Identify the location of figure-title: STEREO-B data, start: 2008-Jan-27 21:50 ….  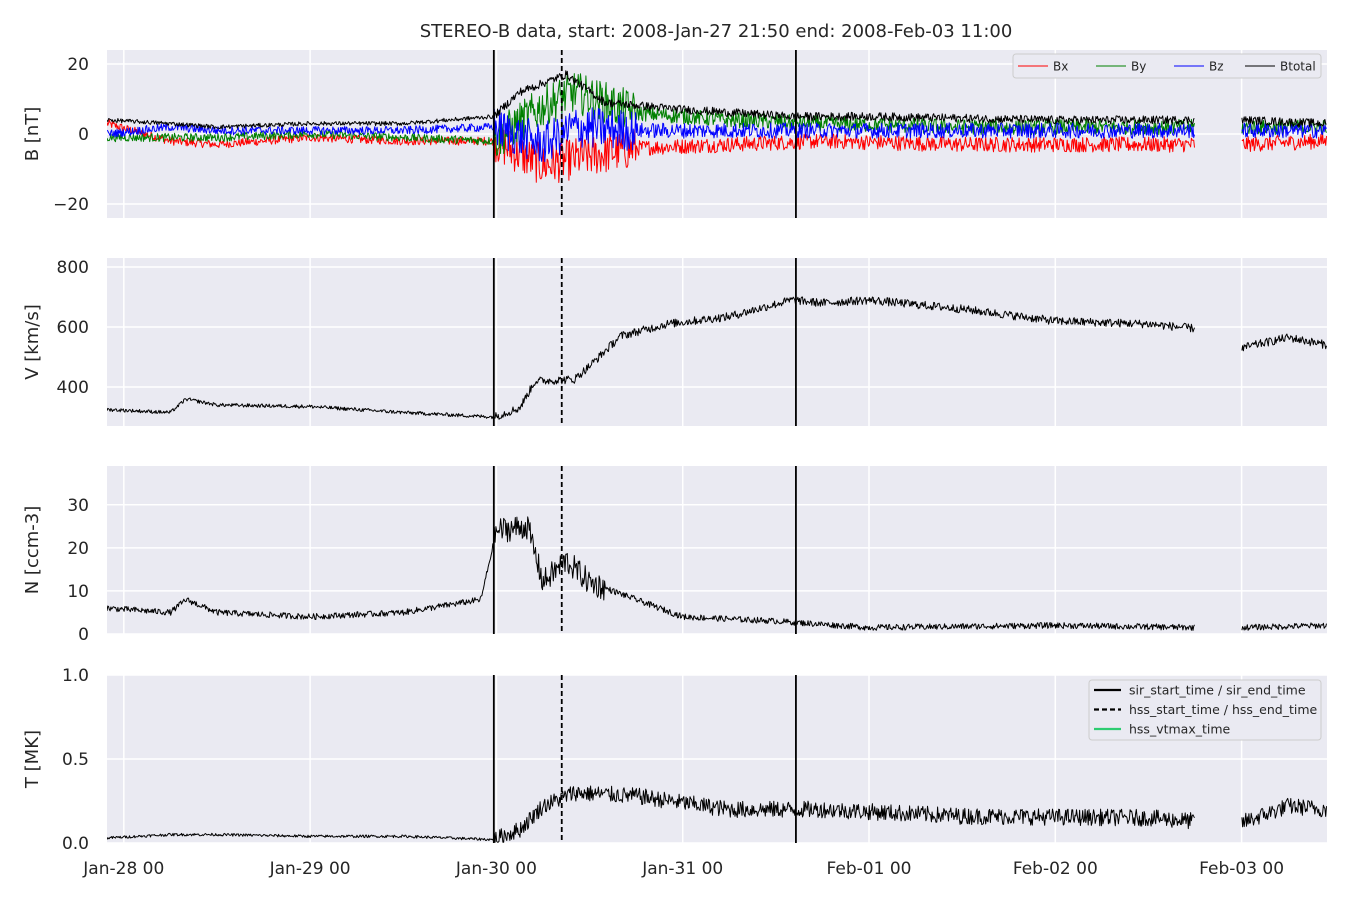
(716, 31).